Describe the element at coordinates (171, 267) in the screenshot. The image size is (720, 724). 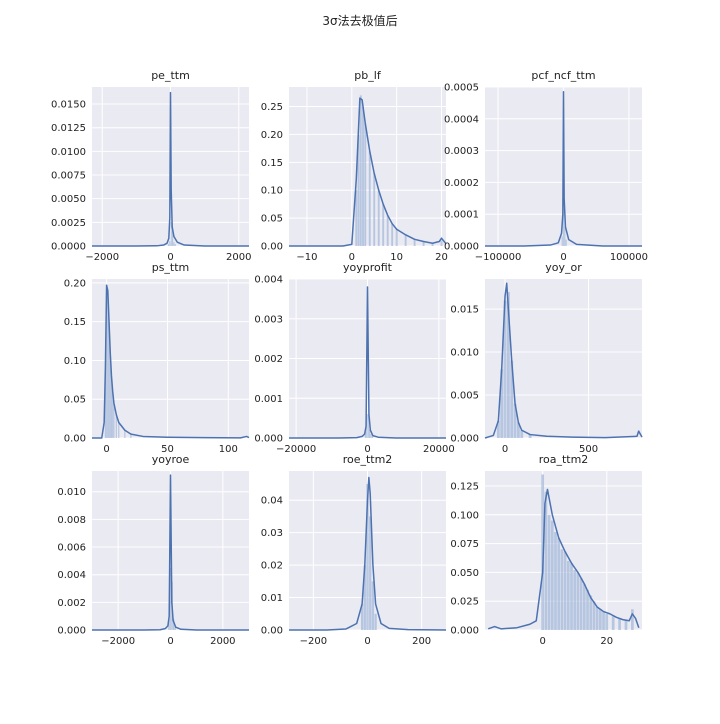
I see `subplot-title: ps_ttm` at that location.